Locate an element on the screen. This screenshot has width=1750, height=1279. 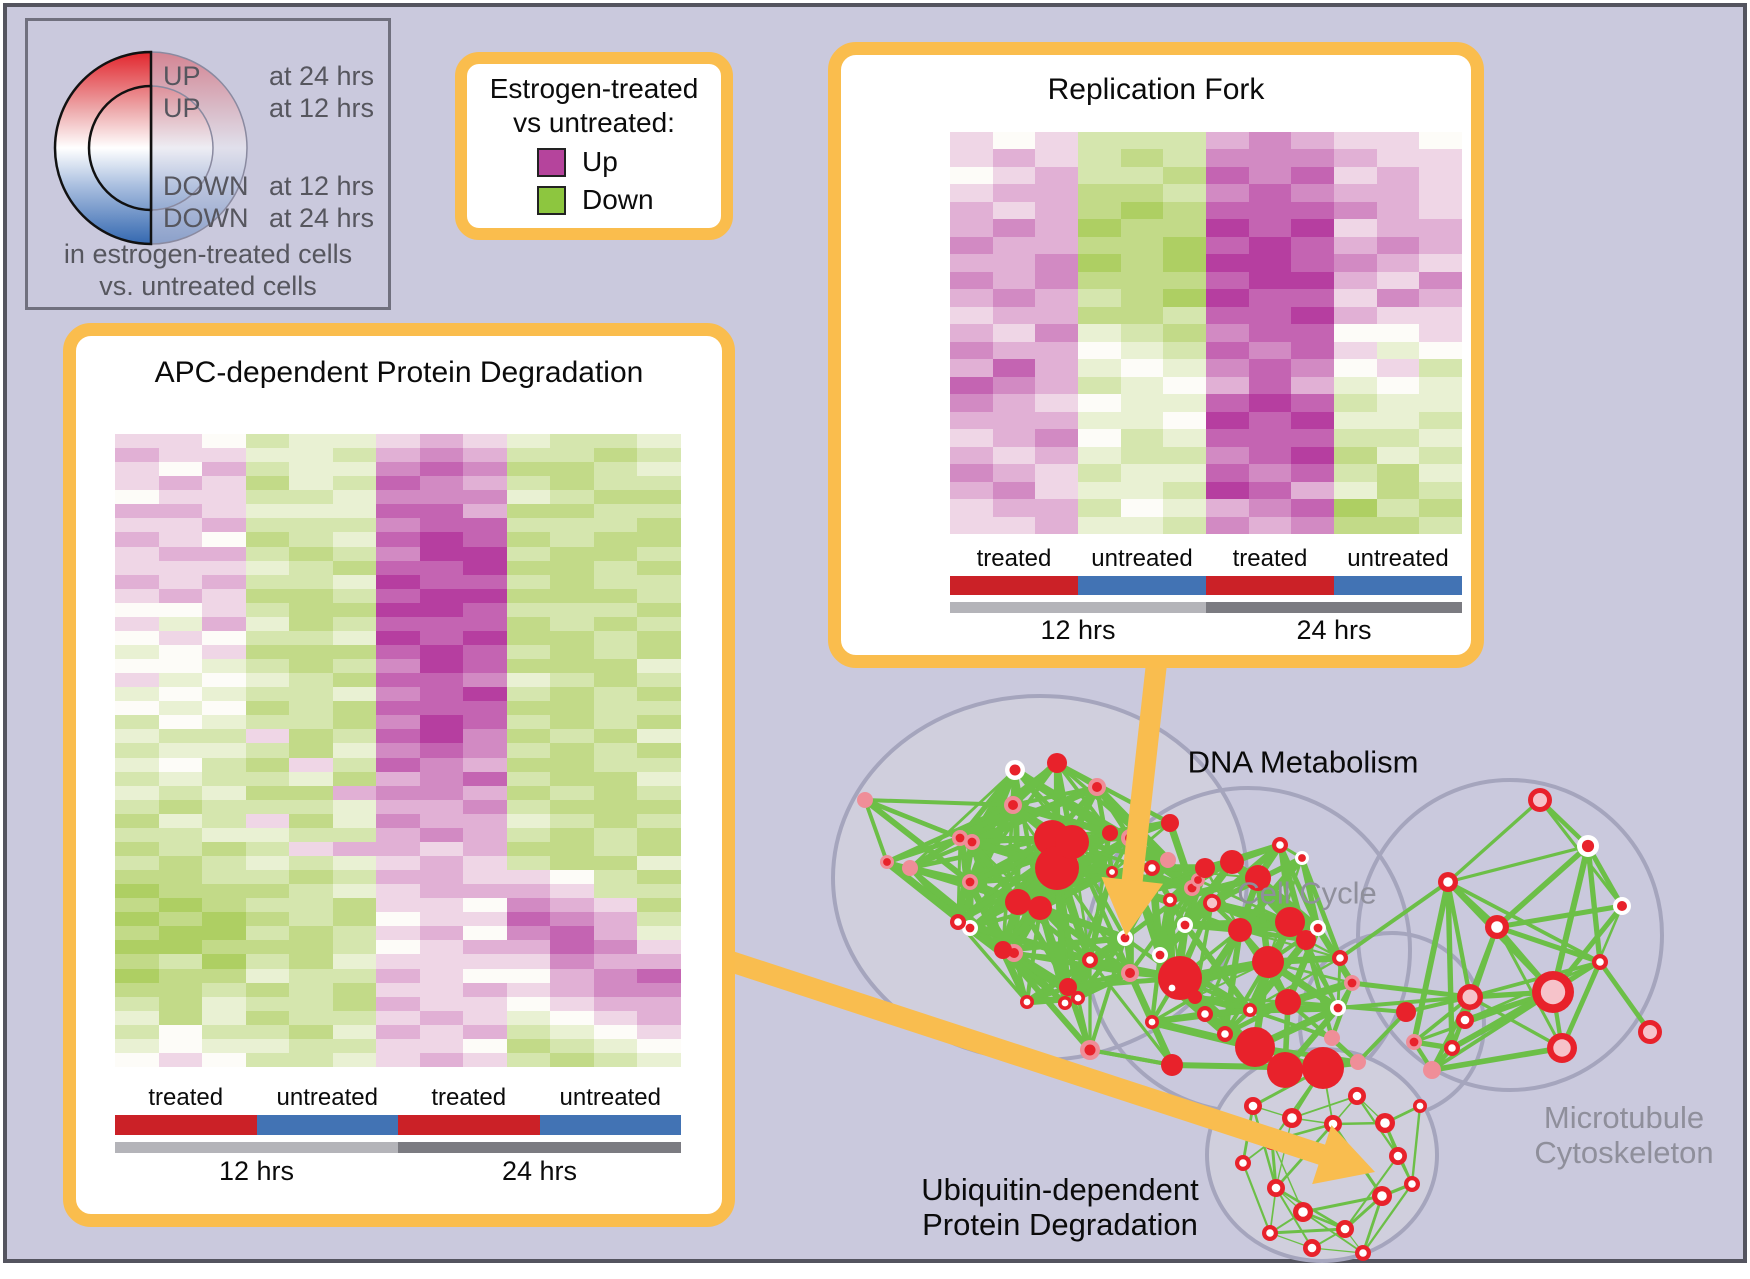
time-text: at 12 hrs is located at coordinates (321, 108).